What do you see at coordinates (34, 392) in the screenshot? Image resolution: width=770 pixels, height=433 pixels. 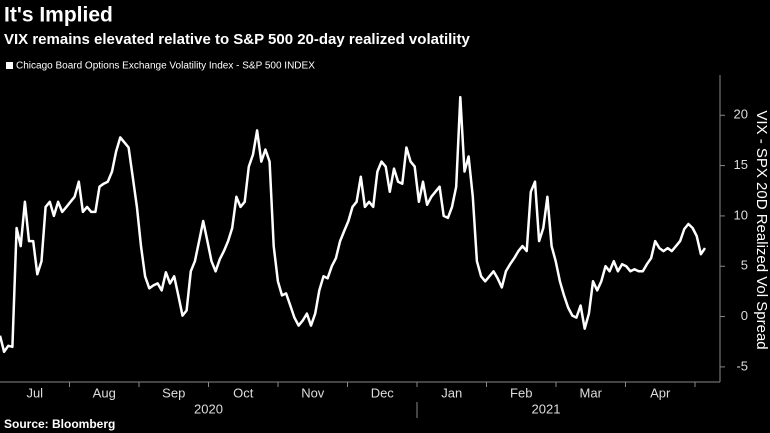 I see `x-tick-label: Jul` at bounding box center [34, 392].